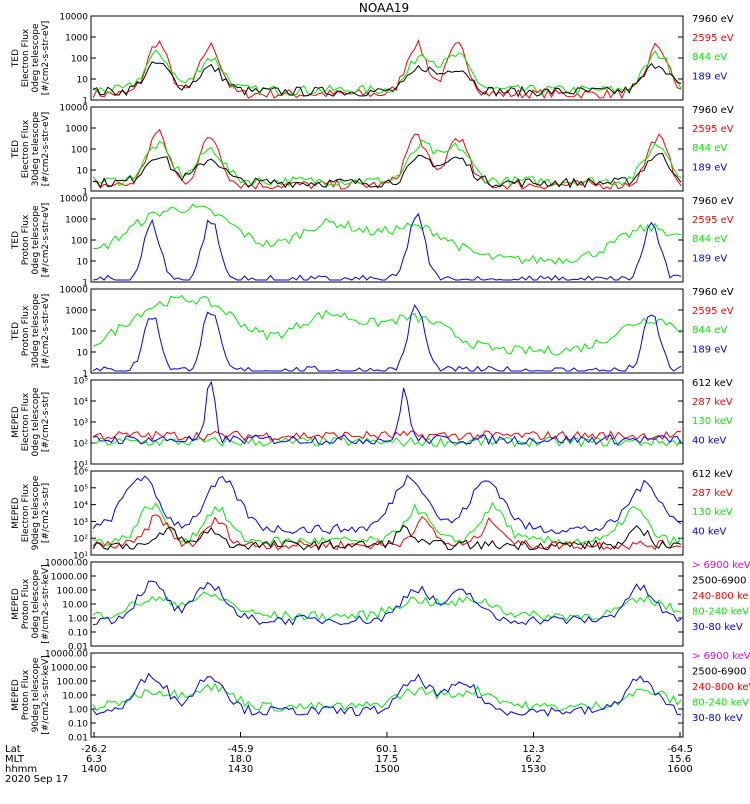  What do you see at coordinates (78, 620) in the screenshot?
I see `y-tick-label: 1.00` at bounding box center [78, 620].